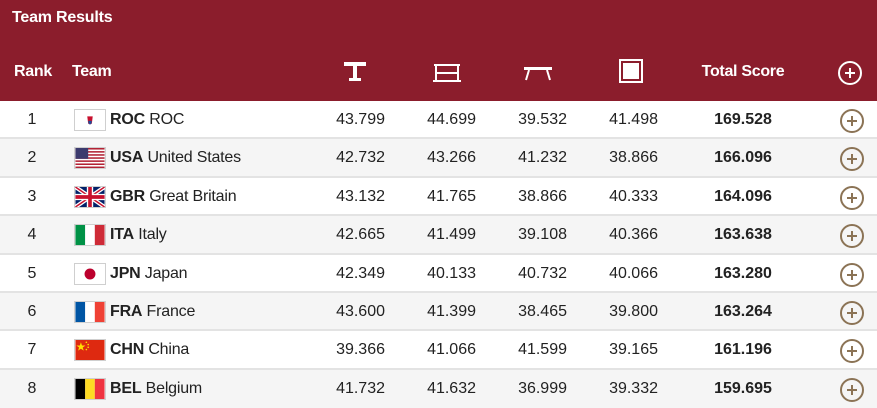  What do you see at coordinates (193, 196) in the screenshot?
I see `team-name: Great Britain` at bounding box center [193, 196].